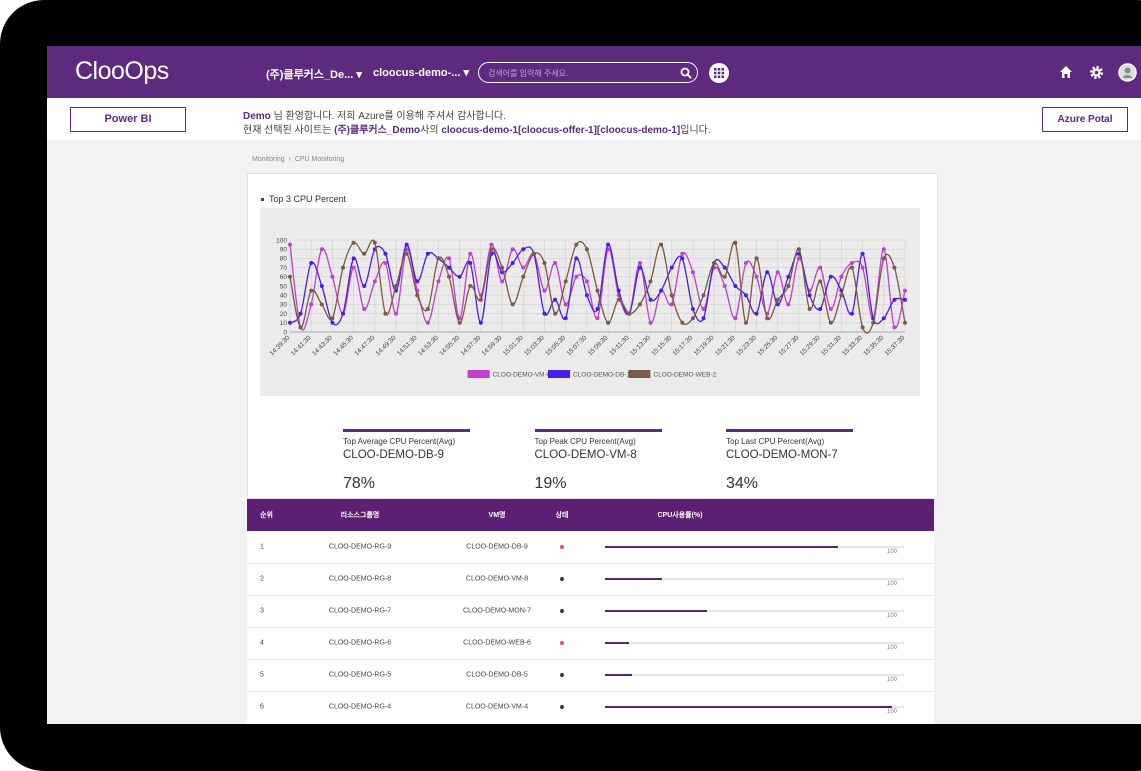  Describe the element at coordinates (639, 374) in the screenshot. I see `legend-swatch` at that location.